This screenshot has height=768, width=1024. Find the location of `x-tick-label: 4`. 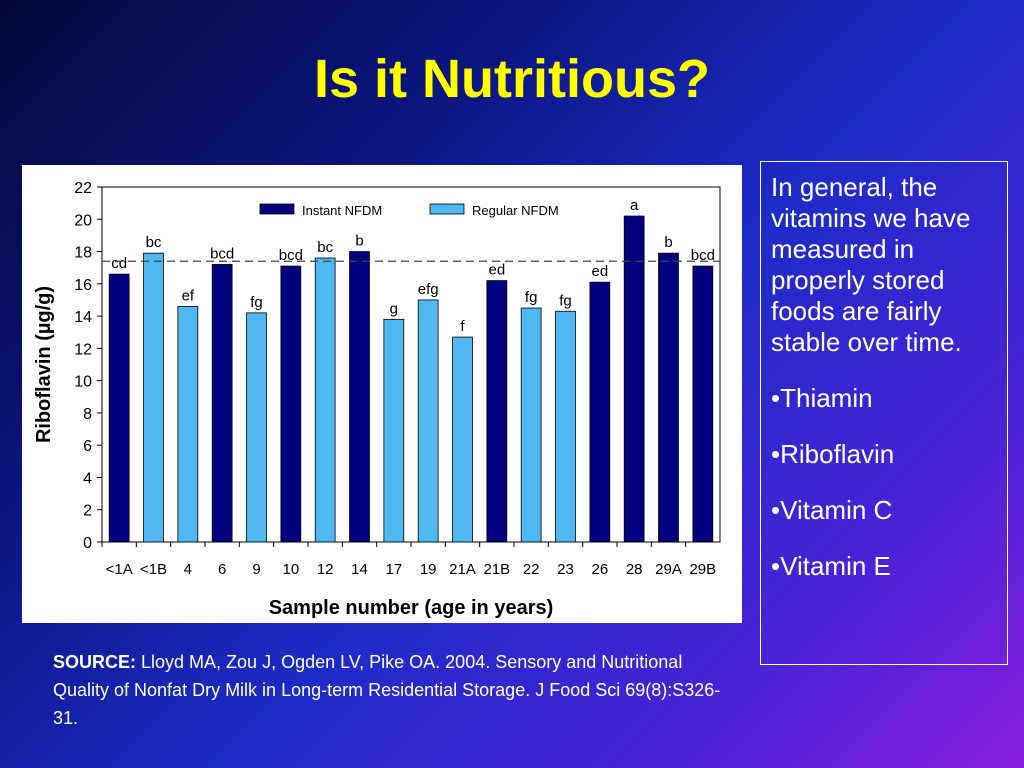

x-tick-label: 4 is located at coordinates (188, 569).